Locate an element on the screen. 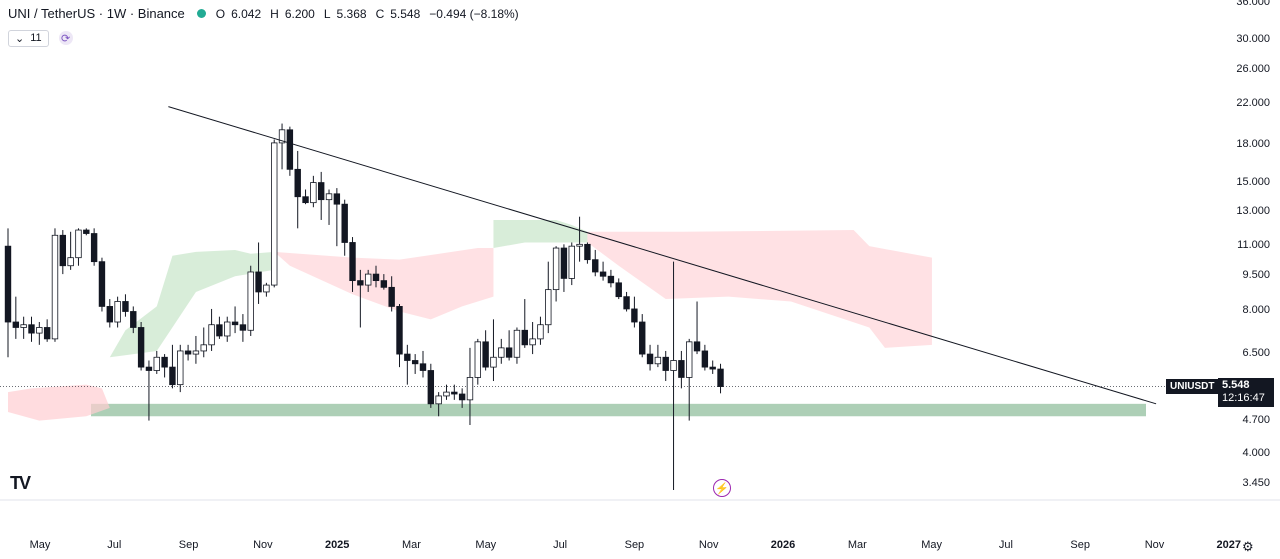 The height and width of the screenshot is (559, 1280). lightning-icon: ⚡ is located at coordinates (722, 488).